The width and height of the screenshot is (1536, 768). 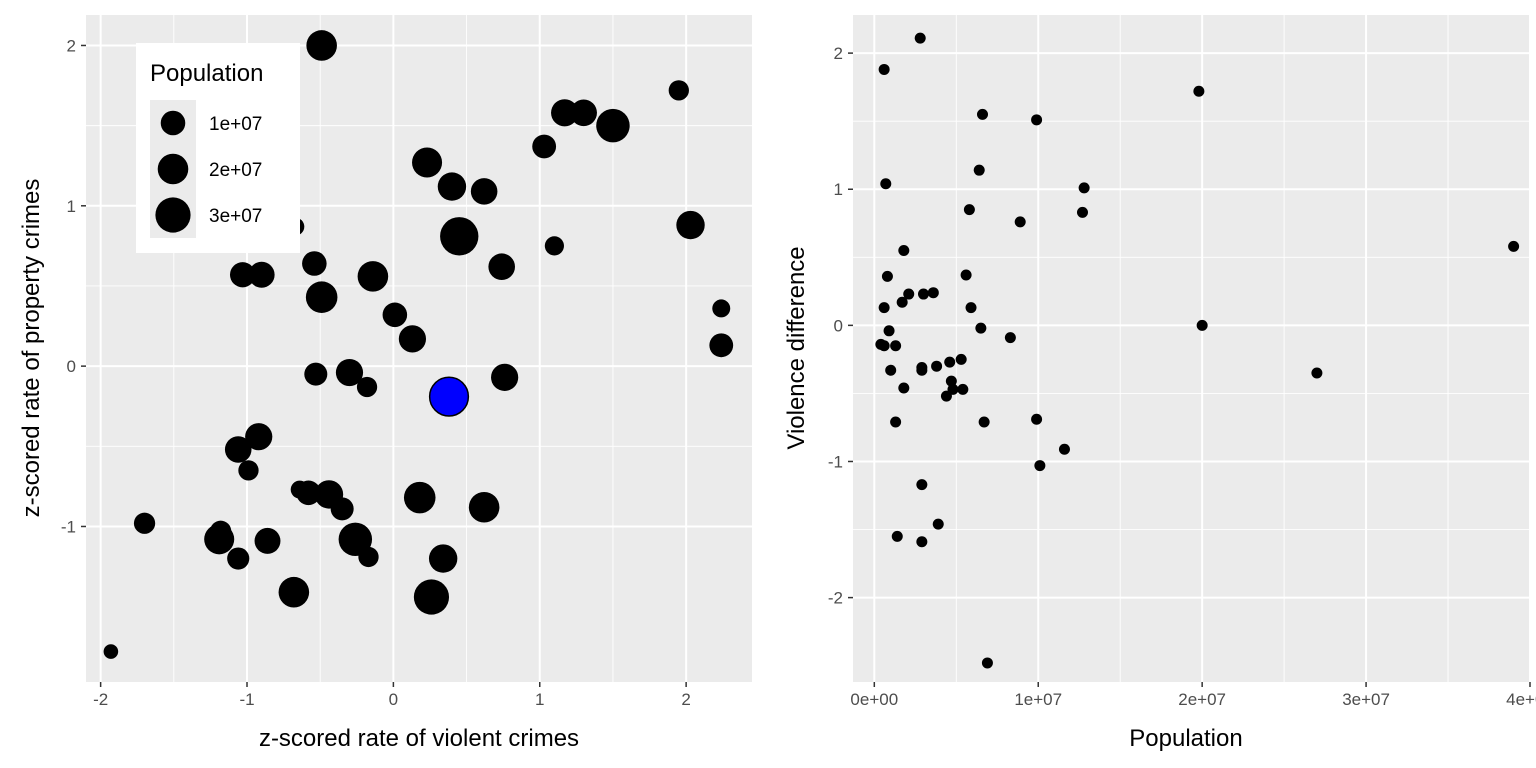 What do you see at coordinates (235, 170) in the screenshot?
I see `legend-label-2e07: 2e+07` at bounding box center [235, 170].